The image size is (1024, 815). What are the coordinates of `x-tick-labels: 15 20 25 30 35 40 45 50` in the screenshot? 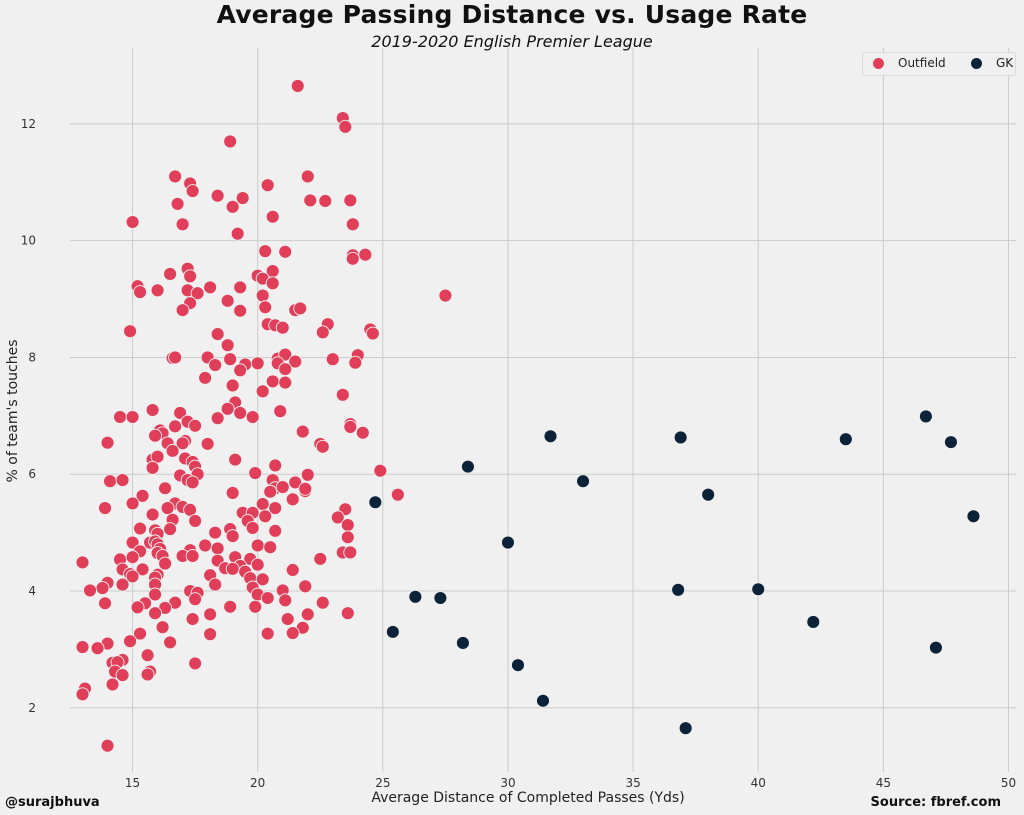 It's located at (570, 783).